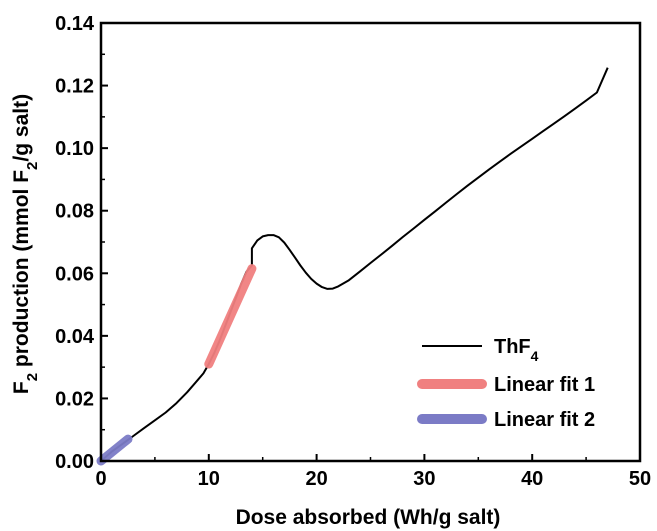  What do you see at coordinates (75, 337) in the screenshot?
I see `y-tick-label: 0.04` at bounding box center [75, 337].